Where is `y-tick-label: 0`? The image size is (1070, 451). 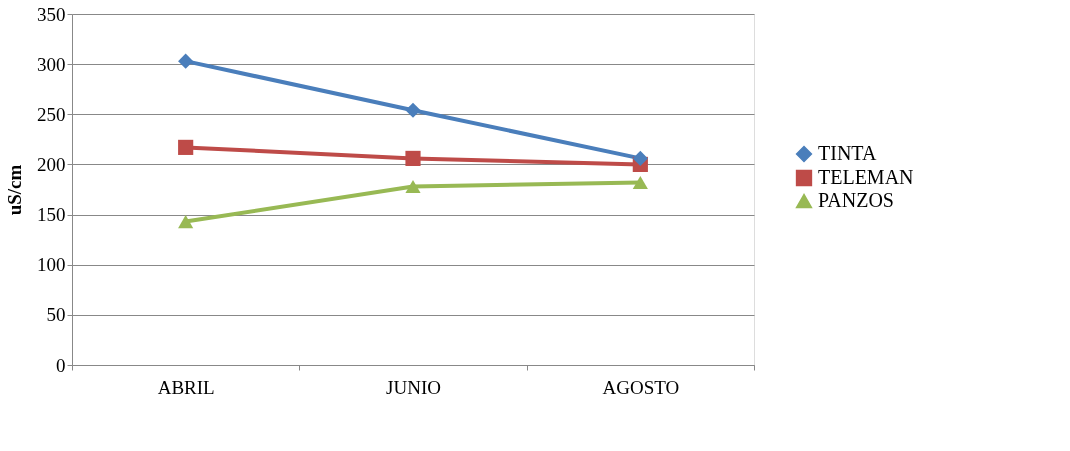 y-tick-label: 0 is located at coordinates (61, 365).